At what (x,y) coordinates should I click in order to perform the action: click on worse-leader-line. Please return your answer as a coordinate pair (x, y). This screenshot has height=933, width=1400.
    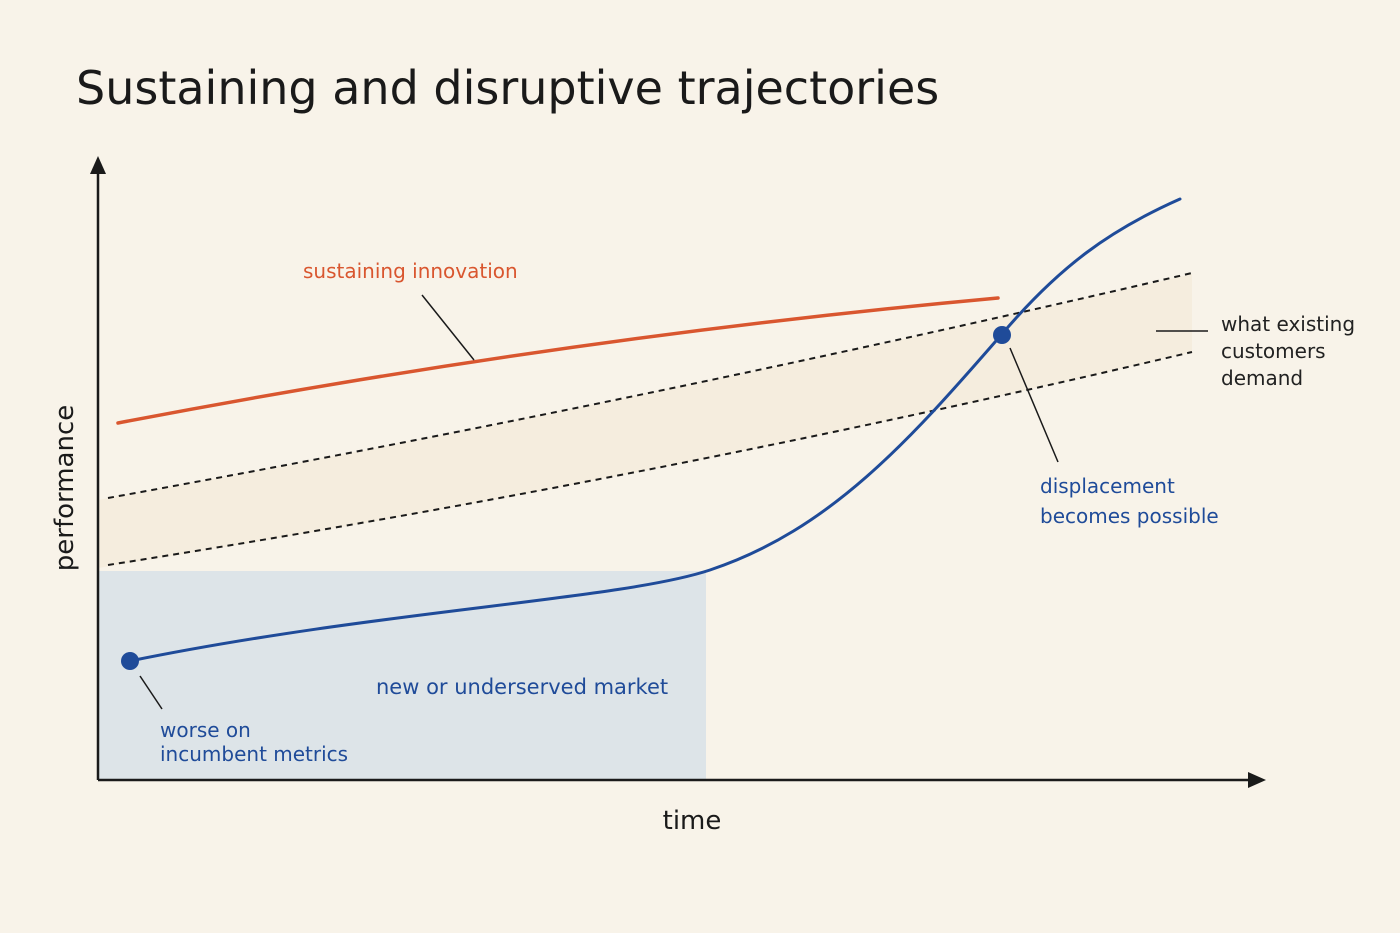
    Looking at the image, I should click on (151, 692).